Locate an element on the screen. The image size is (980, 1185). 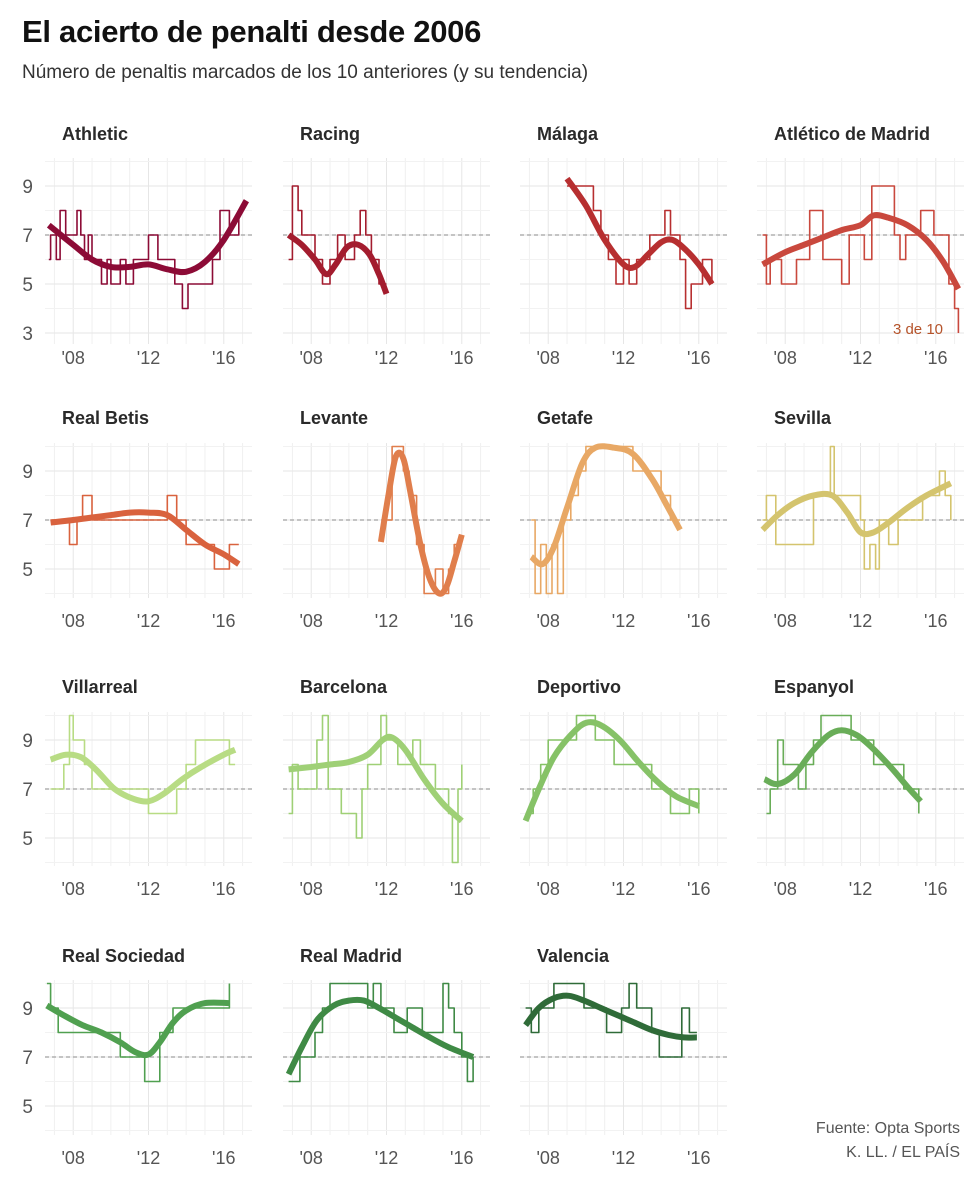
series-trend-atletico-de-madrid is located at coordinates (861, 251).